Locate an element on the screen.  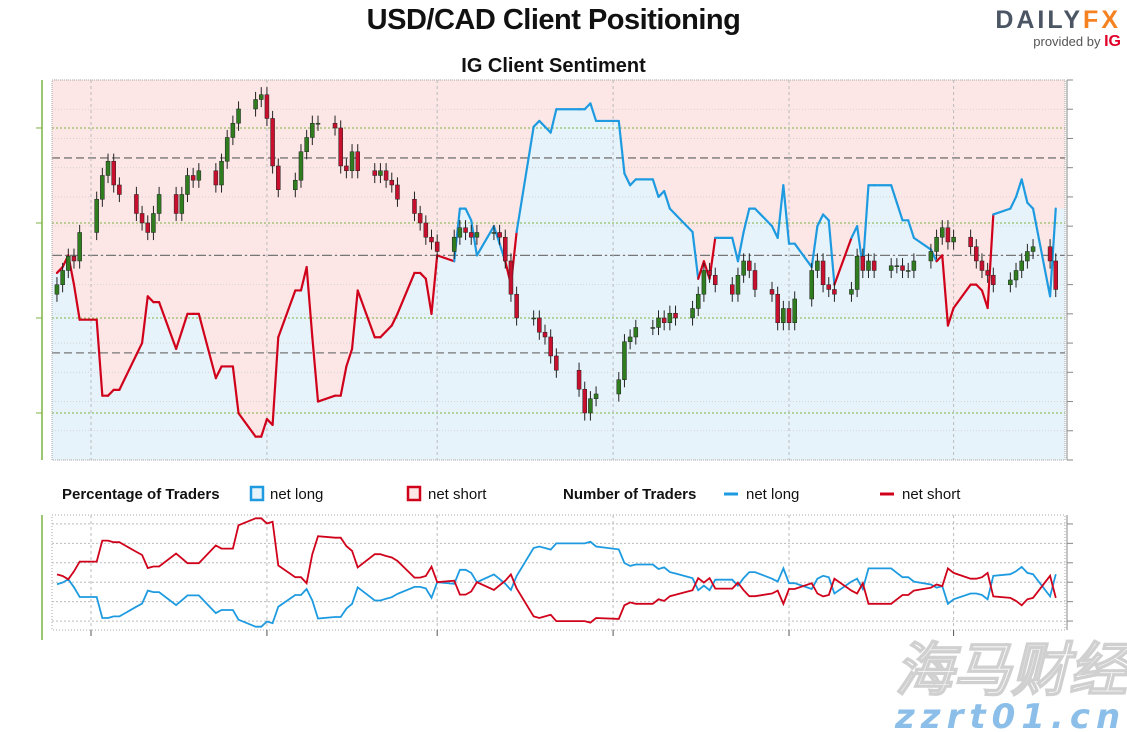
logo-provided: provided by is located at coordinates (1067, 41).